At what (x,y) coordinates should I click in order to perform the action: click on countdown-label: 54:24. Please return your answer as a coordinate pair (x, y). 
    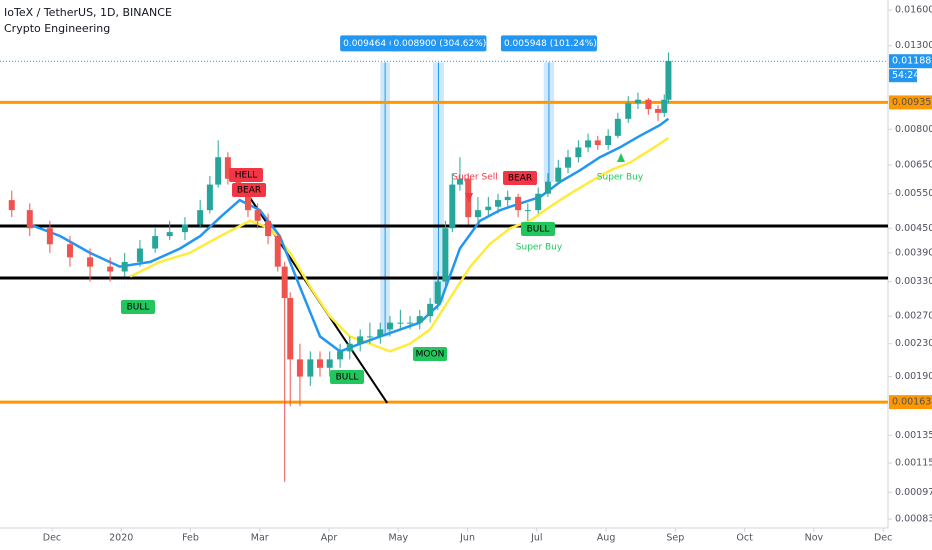
    Looking at the image, I should click on (905, 75).